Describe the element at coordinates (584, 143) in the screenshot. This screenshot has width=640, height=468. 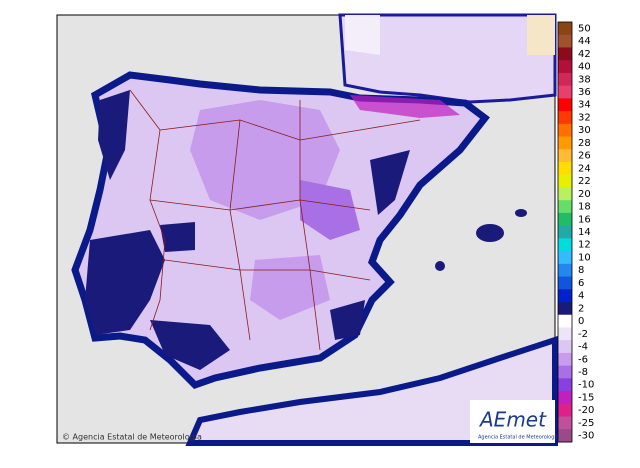
I see `legend-label: 28` at that location.